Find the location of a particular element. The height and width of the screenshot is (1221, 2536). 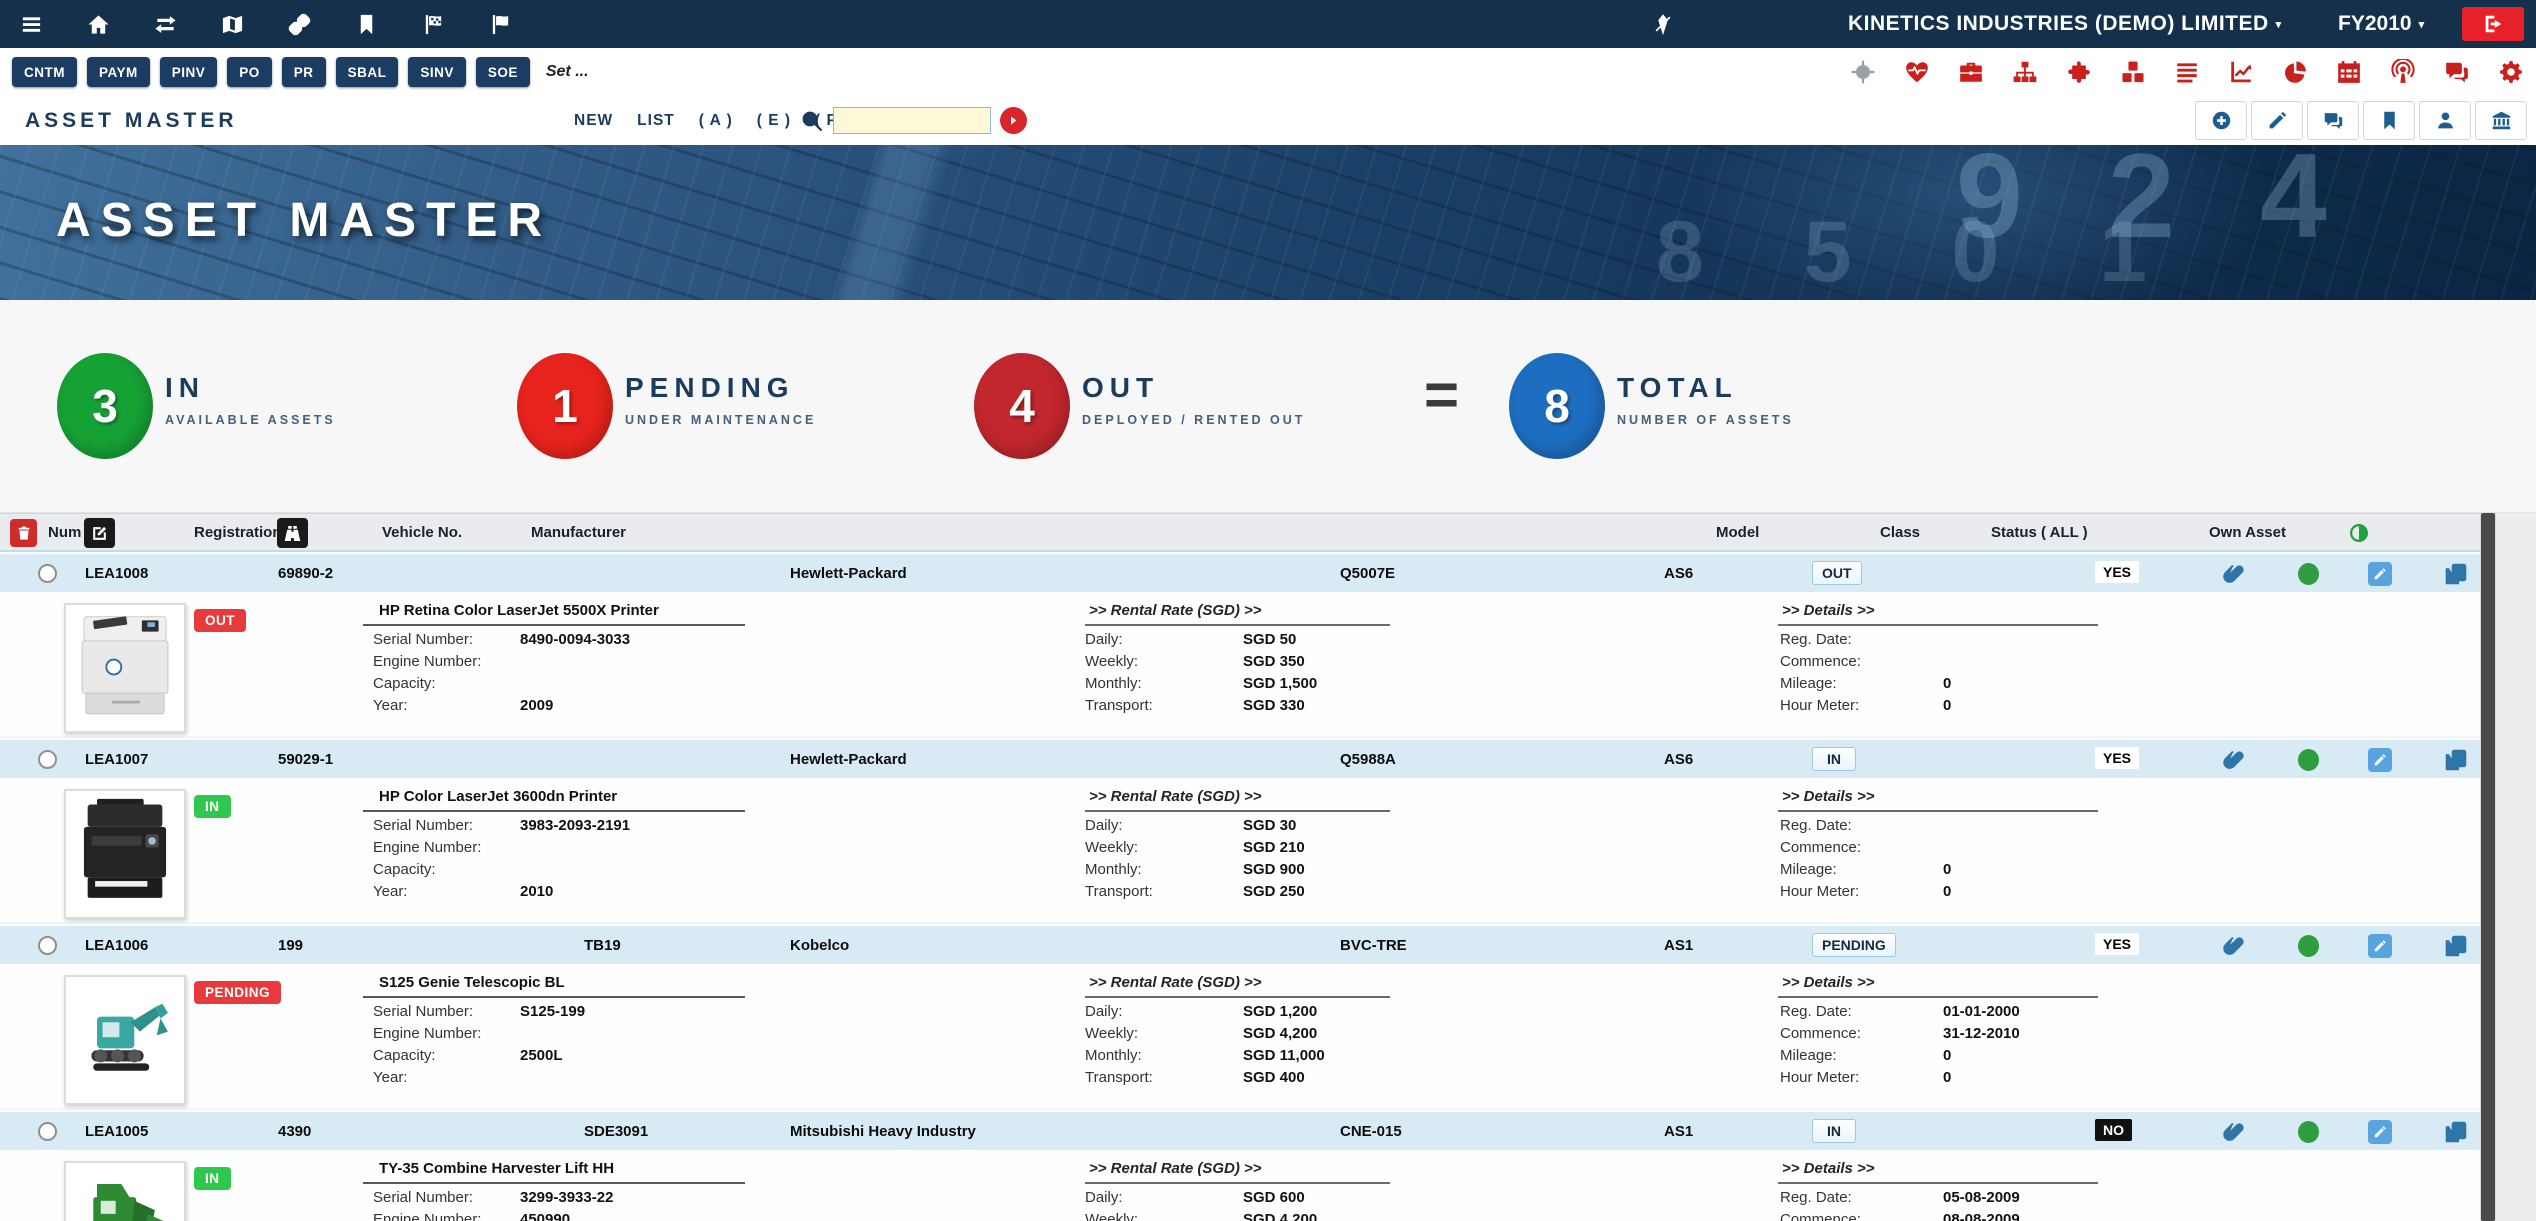

asset-vehicle-no: SDE3091 is located at coordinates (616, 1131).